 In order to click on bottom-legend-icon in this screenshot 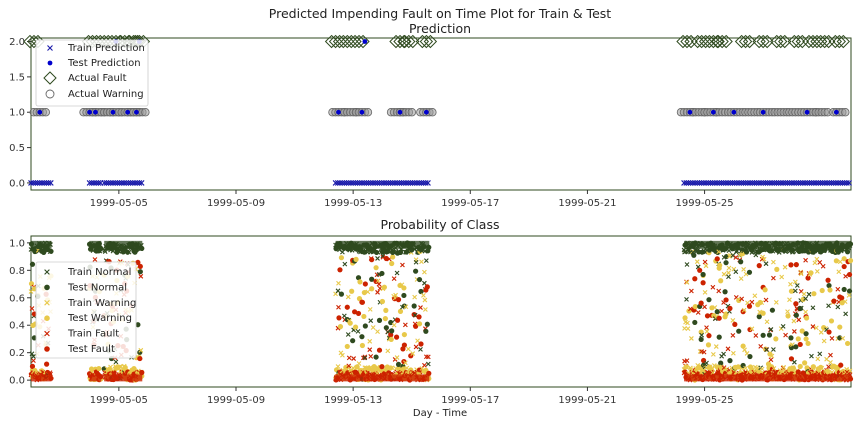, I will do `click(47, 318)`.